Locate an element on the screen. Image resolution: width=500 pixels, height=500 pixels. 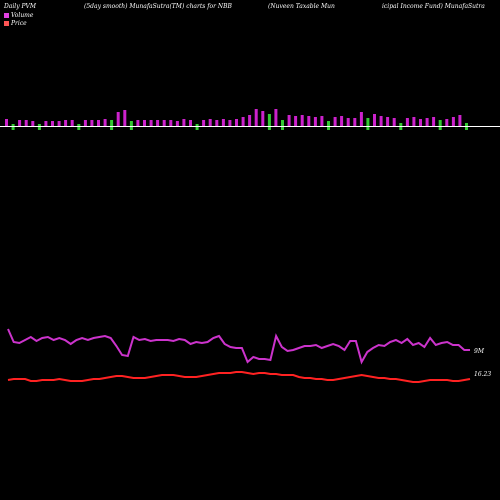
header-left: Daily PVM is located at coordinates (20, 6).